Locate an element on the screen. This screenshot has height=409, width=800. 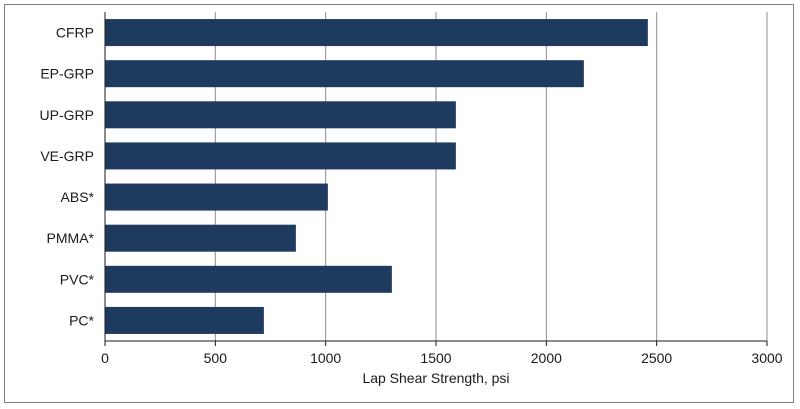
x-tick-label: 2000 is located at coordinates (546, 358).